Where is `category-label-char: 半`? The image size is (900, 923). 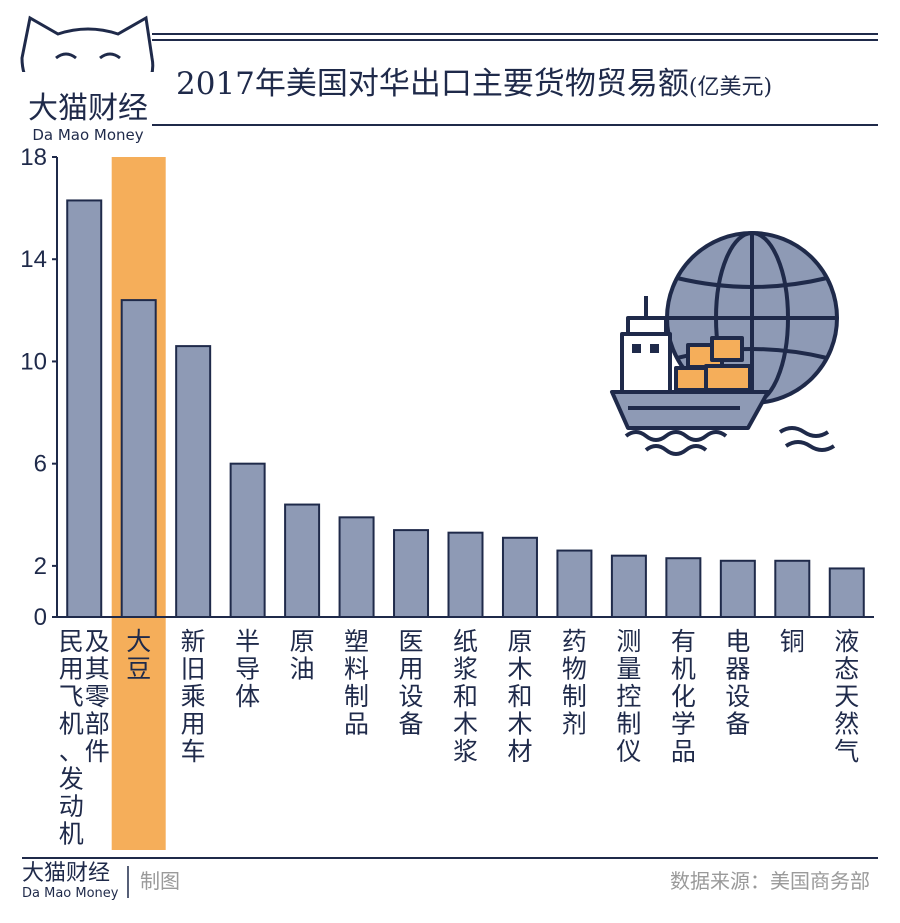 category-label-char: 半 is located at coordinates (247, 641).